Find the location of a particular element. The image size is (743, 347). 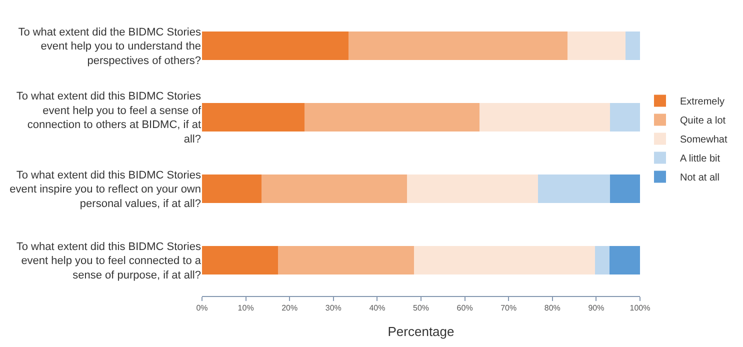

y-tick-label: To what extent did this BIDMC Stories event inspire you to reflect on your own personal values, if at all? is located at coordinates (106, 189).